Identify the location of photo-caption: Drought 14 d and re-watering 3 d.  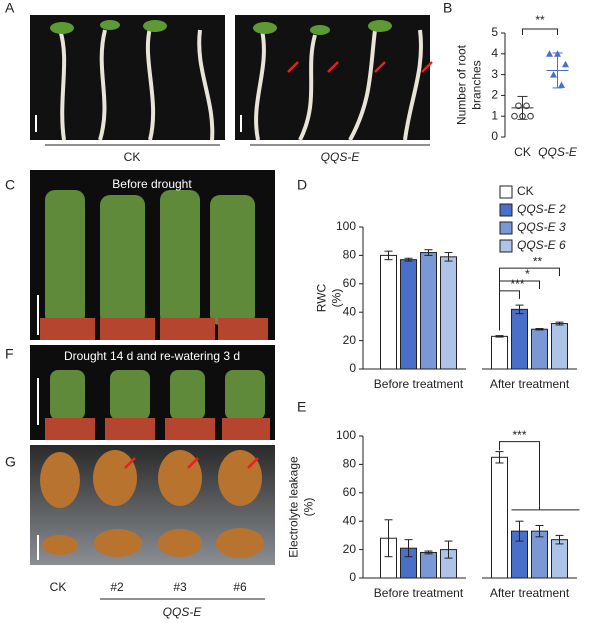
(152, 356).